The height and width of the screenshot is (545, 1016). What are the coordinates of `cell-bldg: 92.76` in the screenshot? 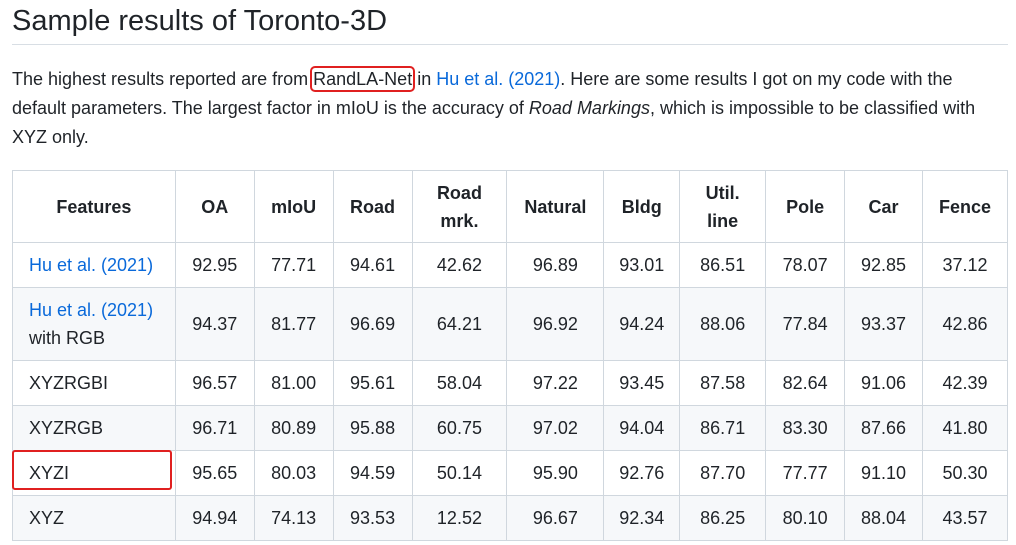 It's located at (642, 473).